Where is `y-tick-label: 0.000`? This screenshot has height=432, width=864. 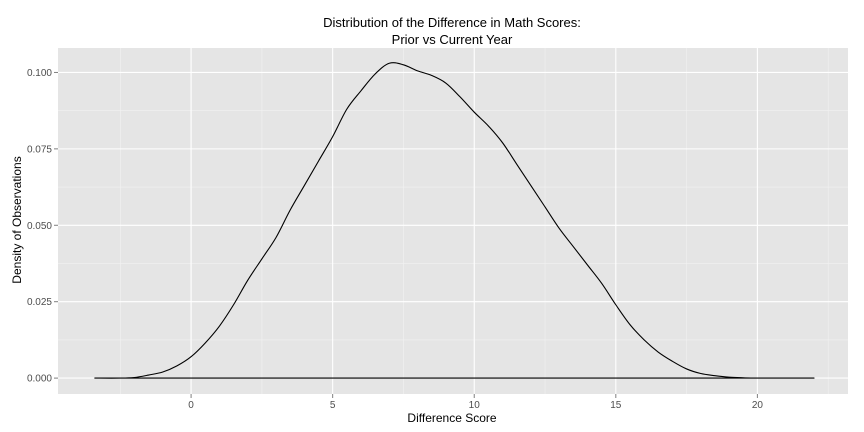 y-tick-label: 0.000 is located at coordinates (39, 379).